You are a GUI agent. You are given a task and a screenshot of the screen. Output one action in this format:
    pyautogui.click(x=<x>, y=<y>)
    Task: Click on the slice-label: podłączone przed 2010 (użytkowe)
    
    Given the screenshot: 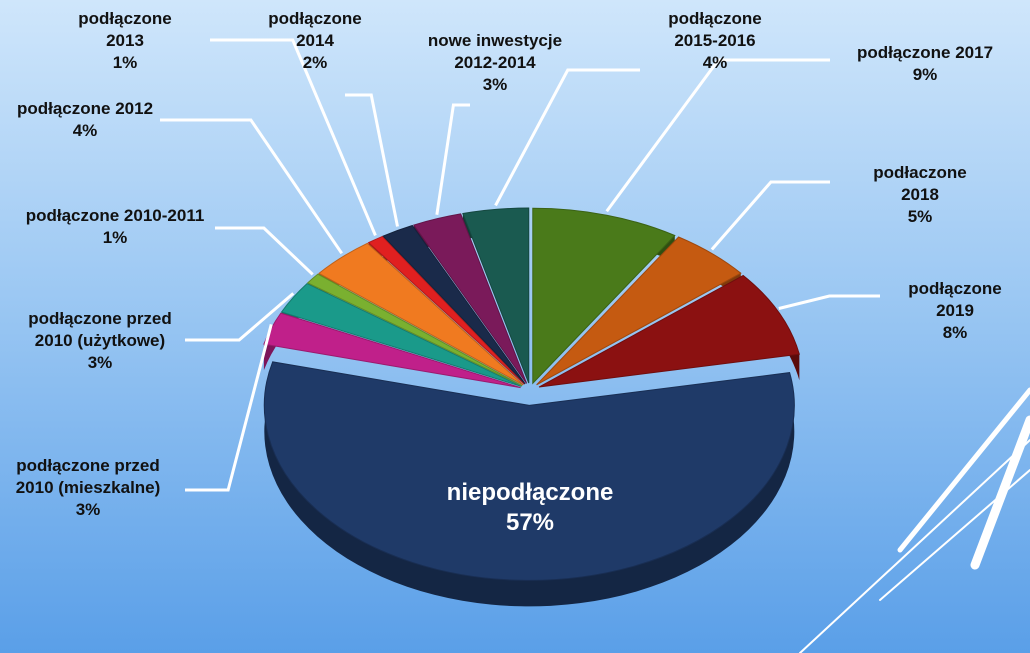 What is the action you would take?
    pyautogui.click(x=100, y=329)
    